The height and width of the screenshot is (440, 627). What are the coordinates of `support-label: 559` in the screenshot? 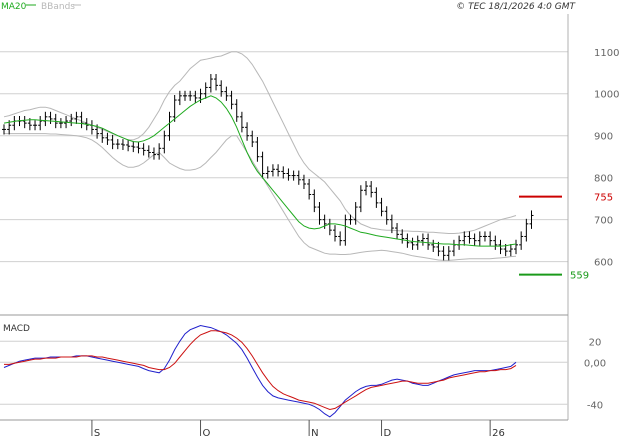 It's located at (579, 276).